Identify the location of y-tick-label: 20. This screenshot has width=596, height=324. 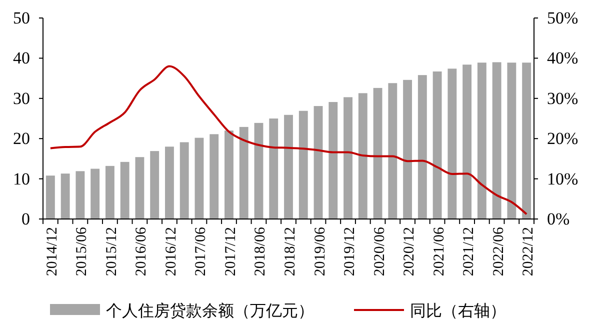
(21, 138).